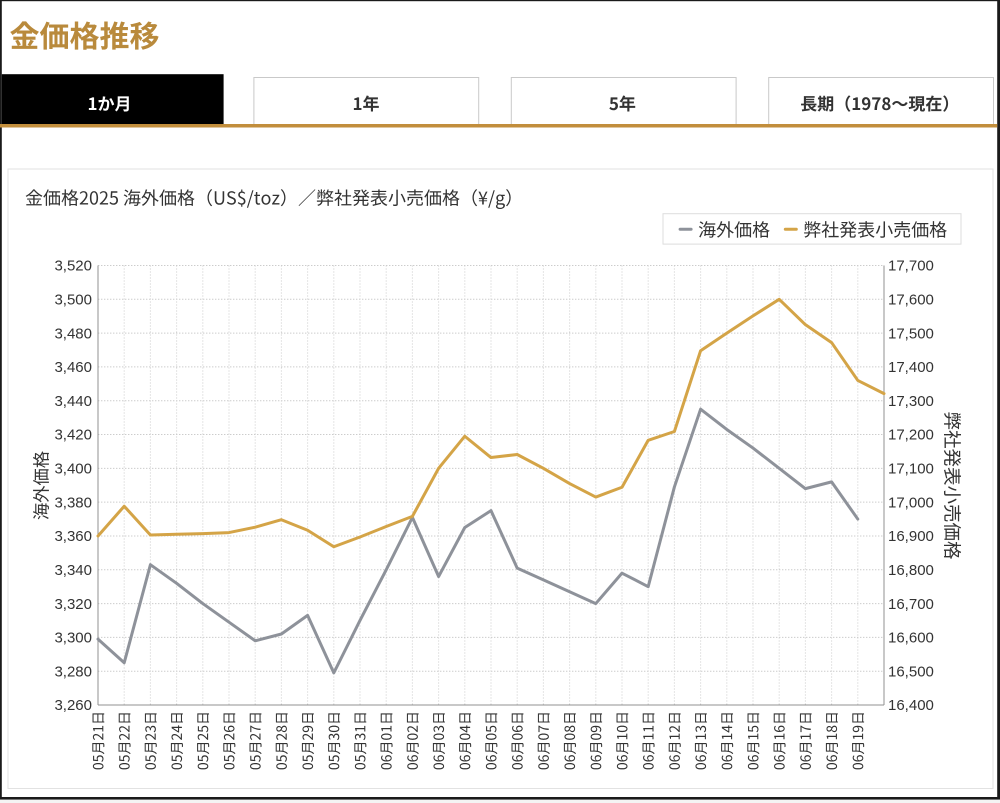 Image resolution: width=1000 pixels, height=803 pixels. What do you see at coordinates (73, 705) in the screenshot?
I see `svg-text: 3,260` at bounding box center [73, 705].